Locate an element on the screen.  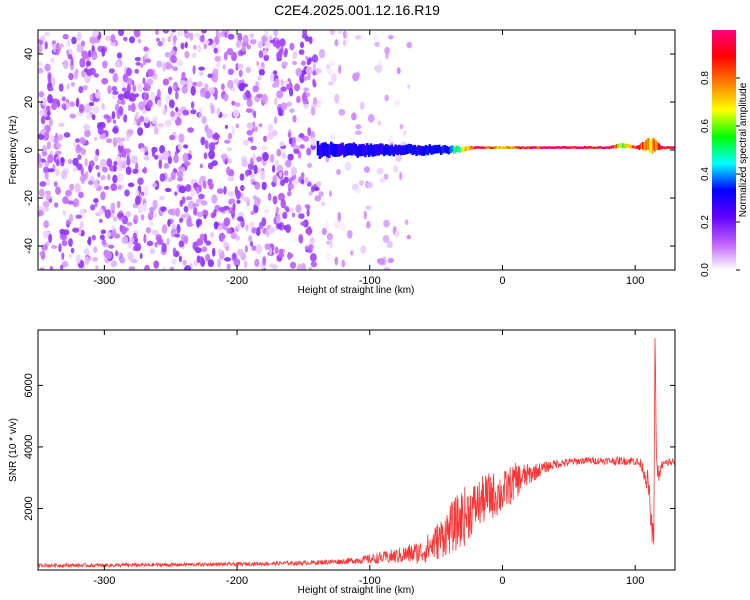
snr-x-tick-label: -100 is located at coordinates (370, 581).